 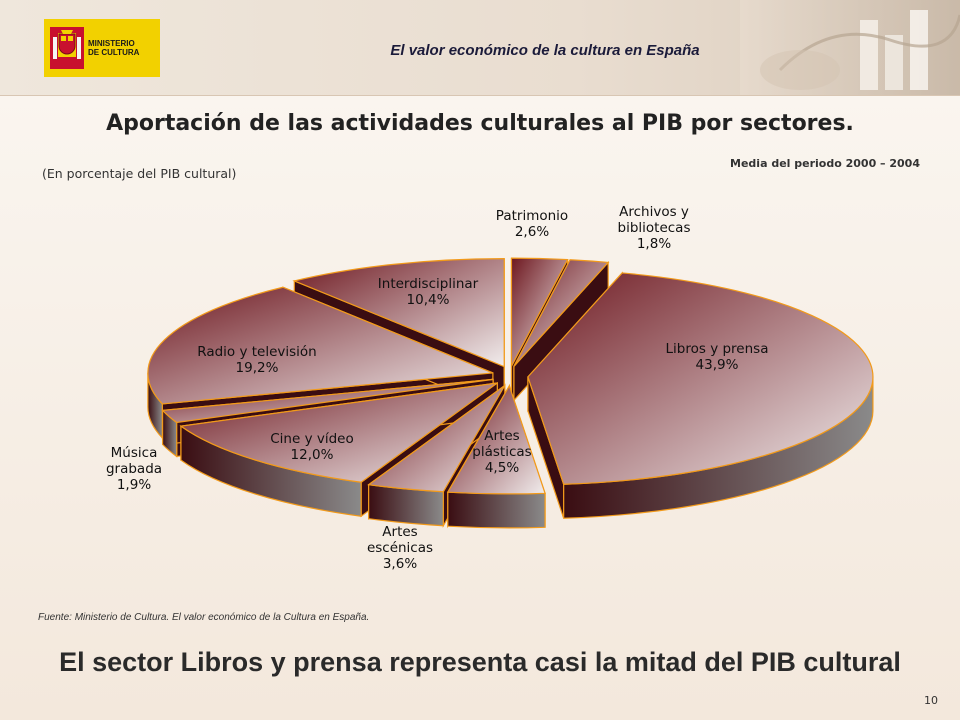 What do you see at coordinates (400, 548) in the screenshot?
I see `slice-label-4: Artes escénicas 3,6%` at bounding box center [400, 548].